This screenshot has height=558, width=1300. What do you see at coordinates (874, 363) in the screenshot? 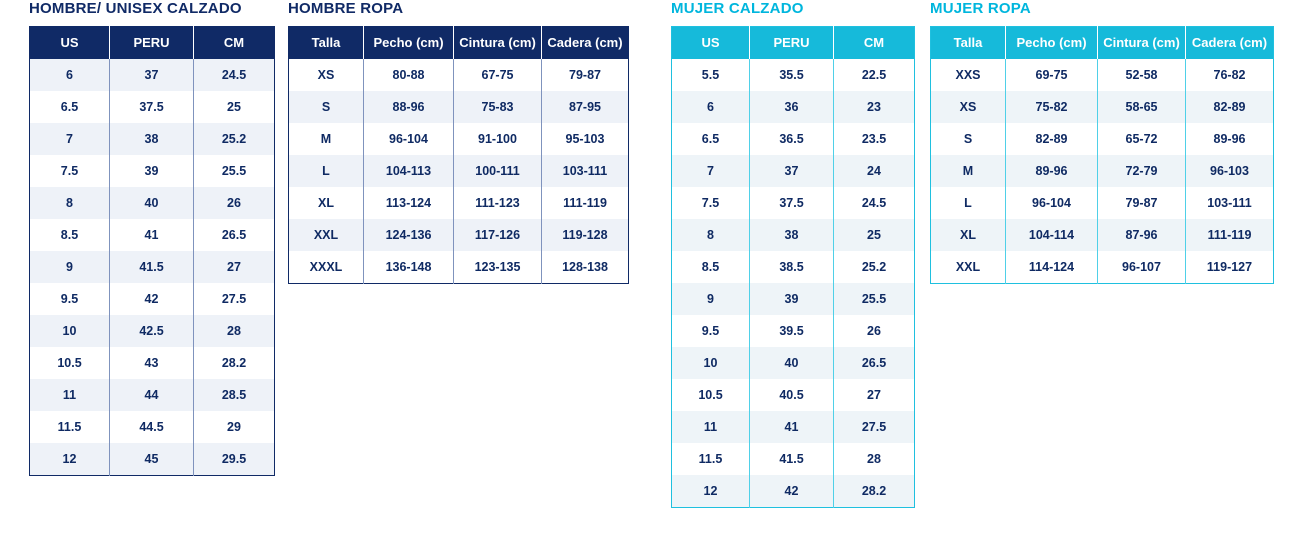
I see `table-cell: 26.5` at bounding box center [874, 363].